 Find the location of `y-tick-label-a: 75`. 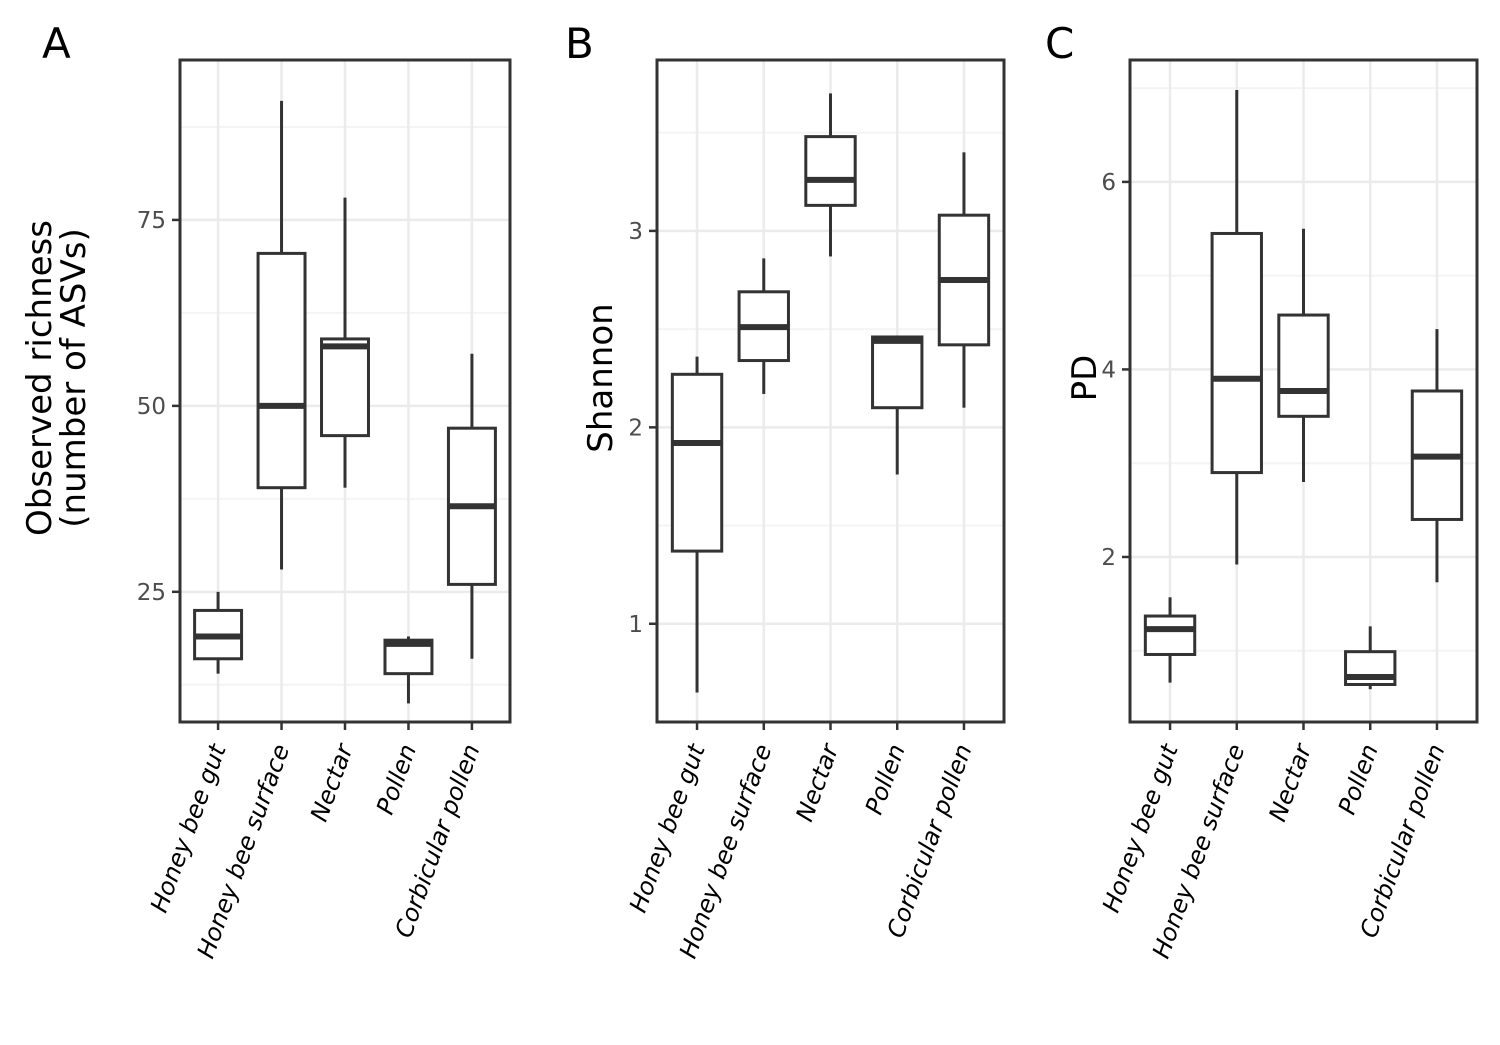

y-tick-label-a: 75 is located at coordinates (151, 221).